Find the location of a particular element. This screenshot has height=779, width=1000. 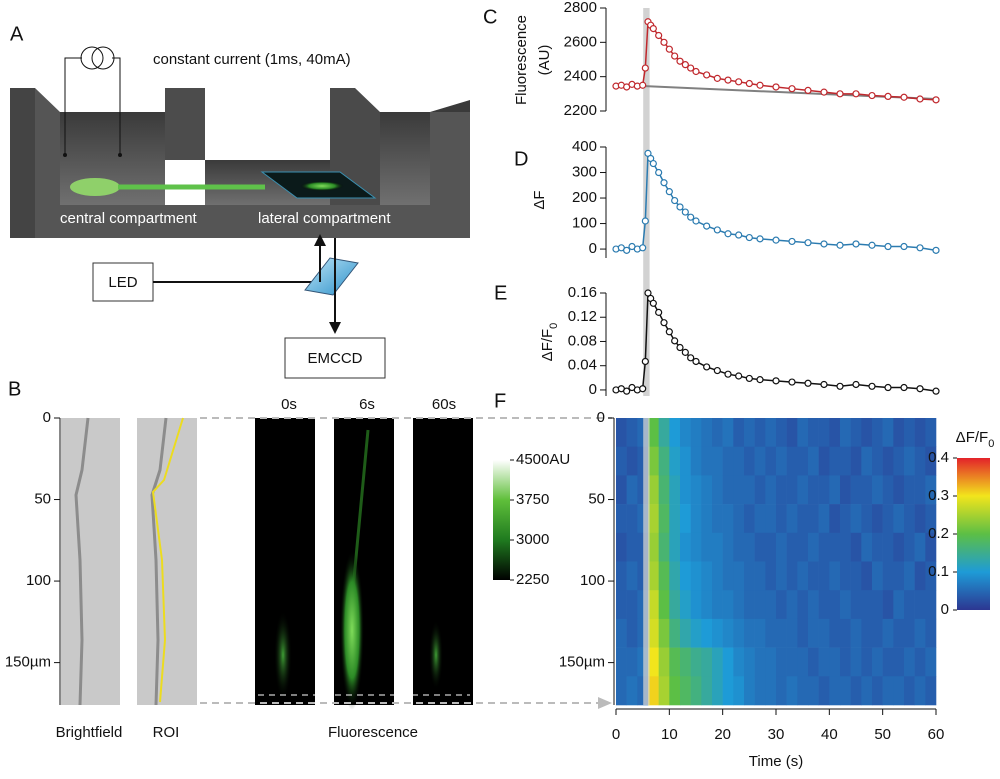

colorbar is located at coordinates (501, 520).